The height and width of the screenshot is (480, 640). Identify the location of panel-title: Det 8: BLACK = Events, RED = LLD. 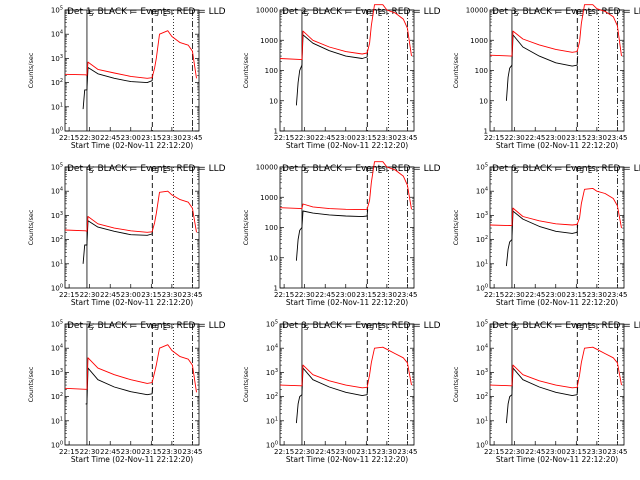
(361, 326).